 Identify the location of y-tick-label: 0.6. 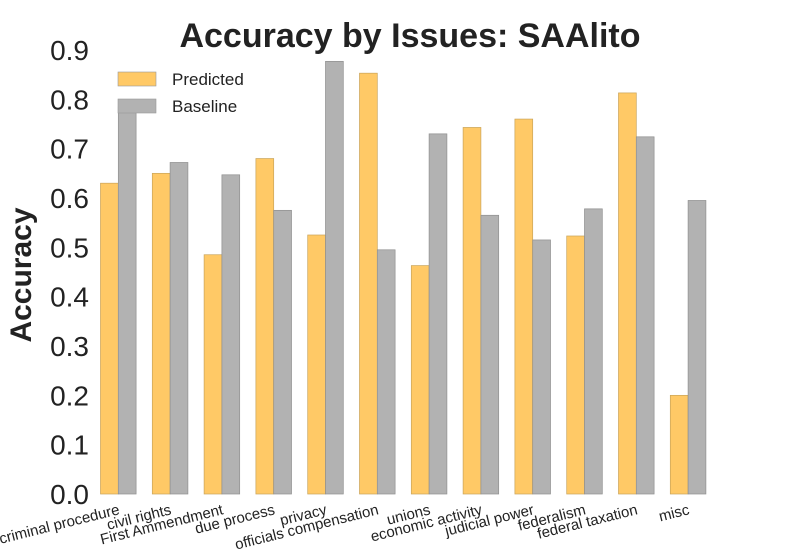
(69, 198).